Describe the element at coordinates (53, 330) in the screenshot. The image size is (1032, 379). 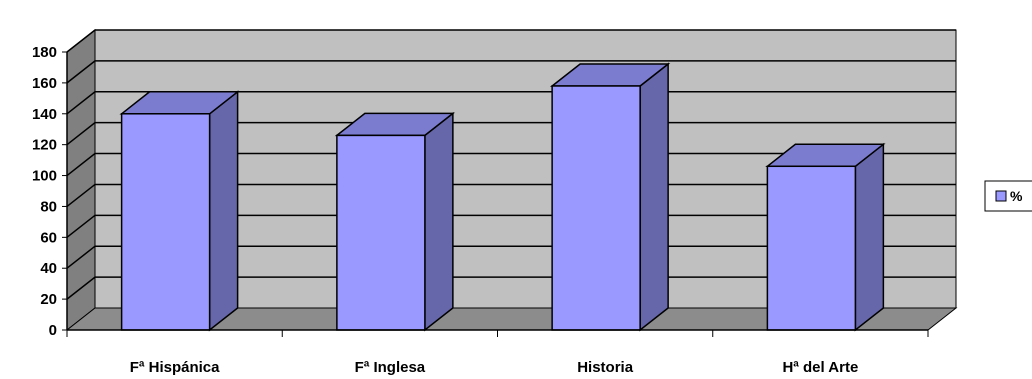
I see `y-tick-label: 0` at that location.